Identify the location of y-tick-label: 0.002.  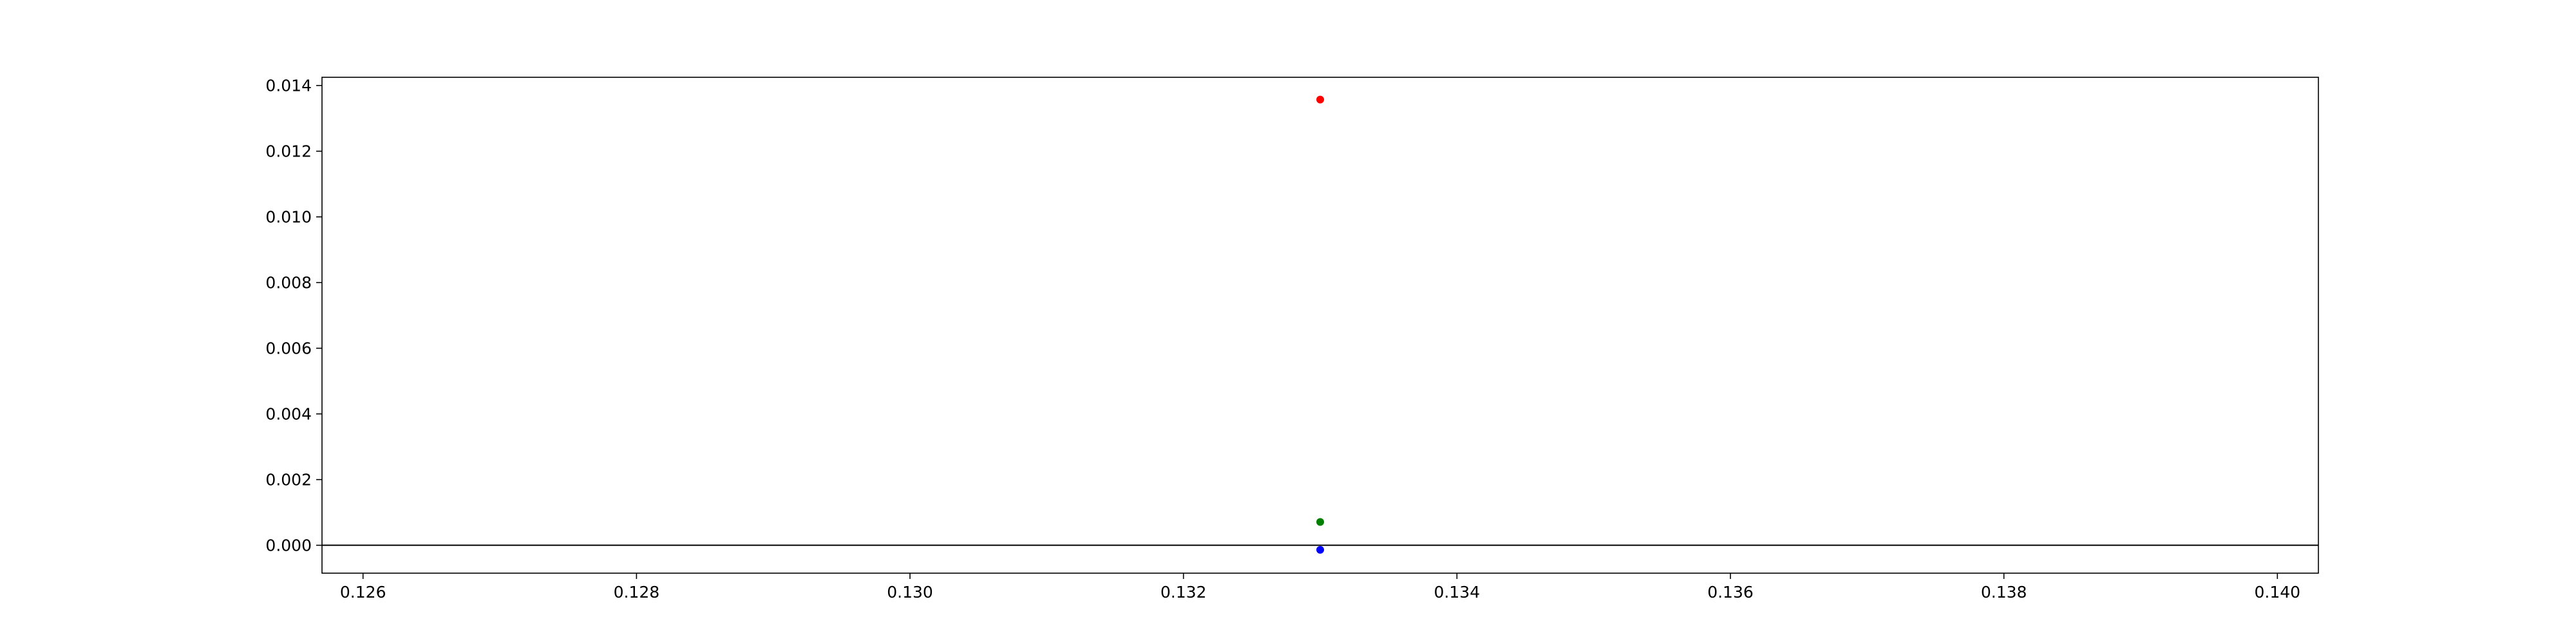
(288, 480).